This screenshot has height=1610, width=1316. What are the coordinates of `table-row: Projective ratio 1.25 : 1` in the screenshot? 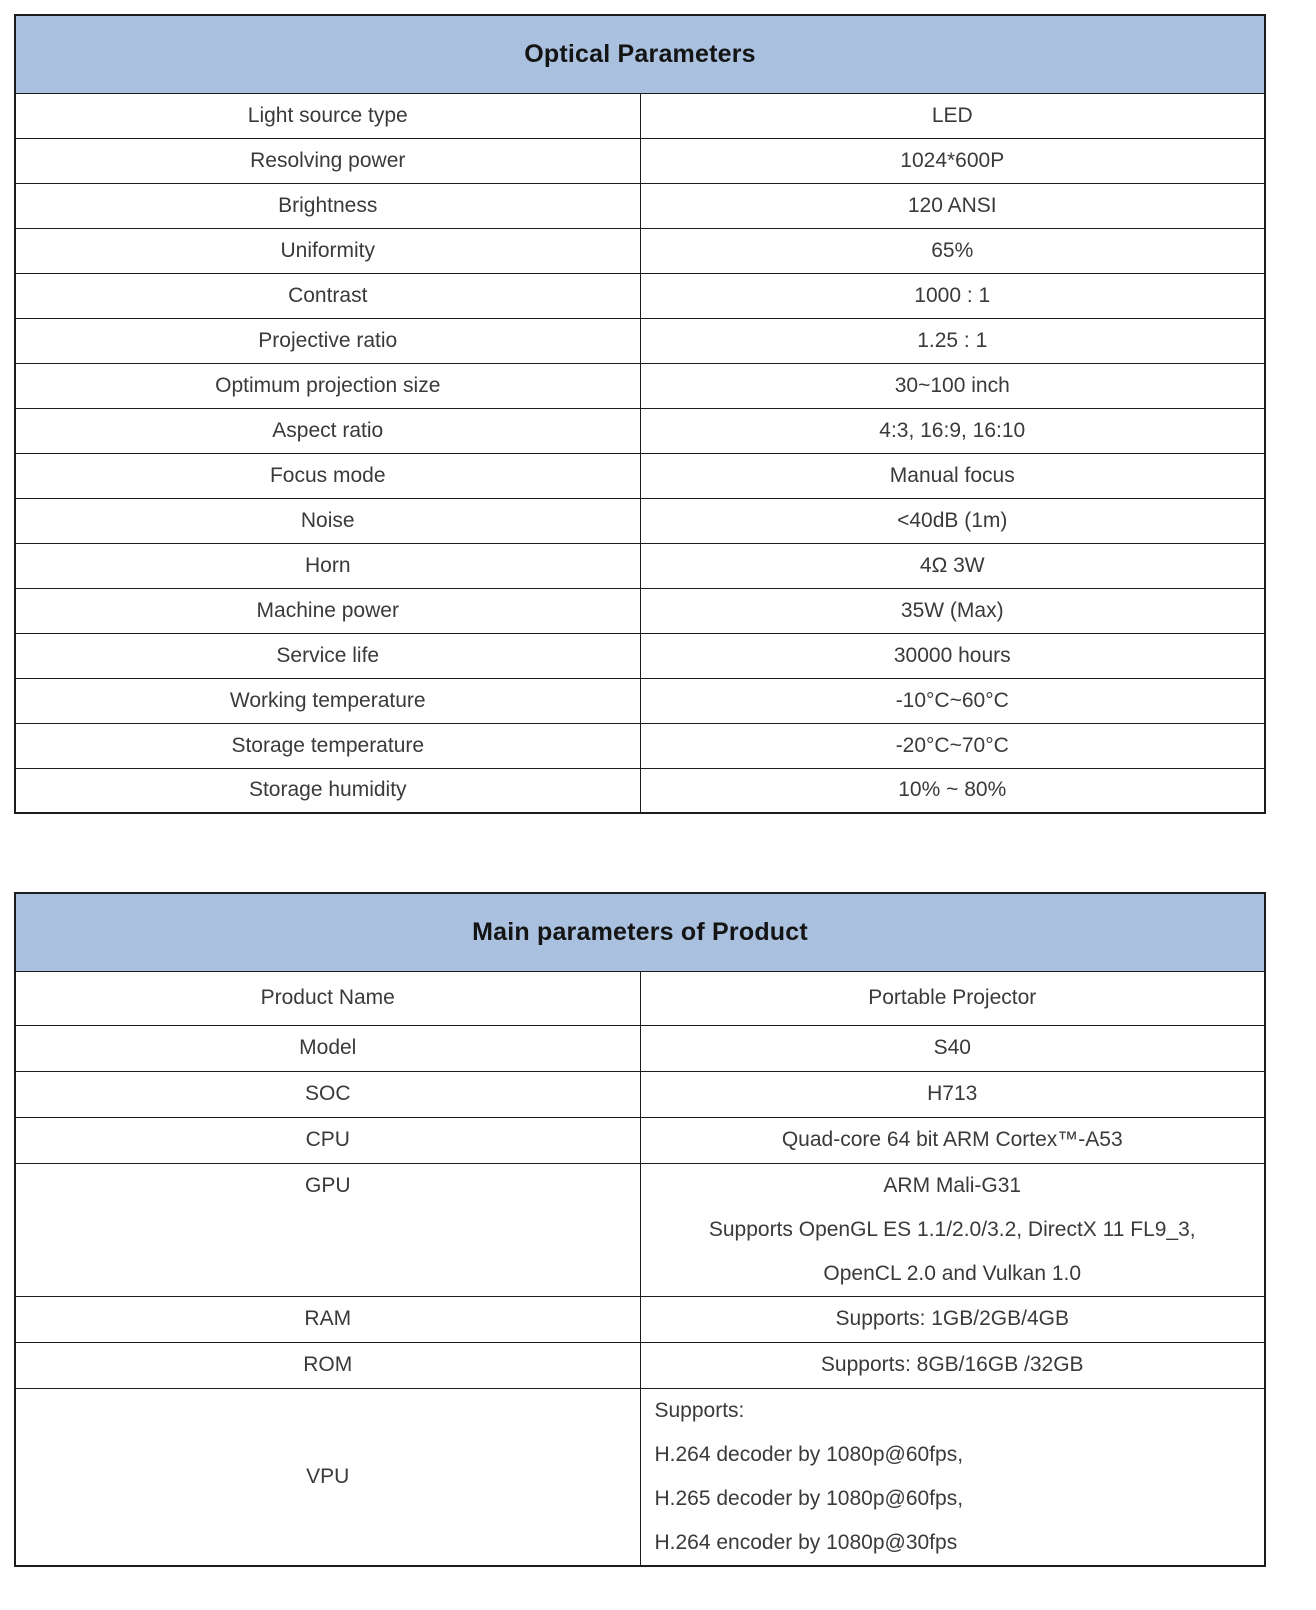 It's located at (640, 340).